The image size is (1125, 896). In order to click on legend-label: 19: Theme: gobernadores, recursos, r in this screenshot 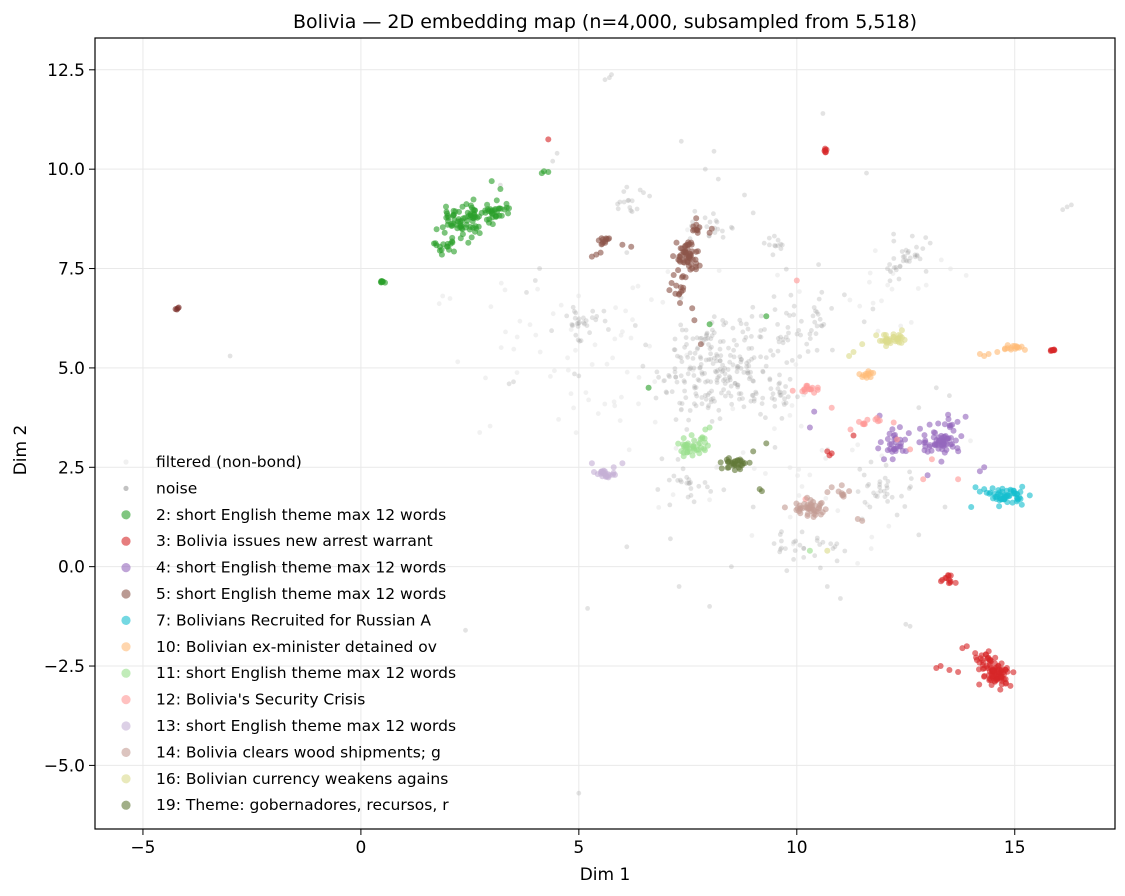, I will do `click(302, 805)`.